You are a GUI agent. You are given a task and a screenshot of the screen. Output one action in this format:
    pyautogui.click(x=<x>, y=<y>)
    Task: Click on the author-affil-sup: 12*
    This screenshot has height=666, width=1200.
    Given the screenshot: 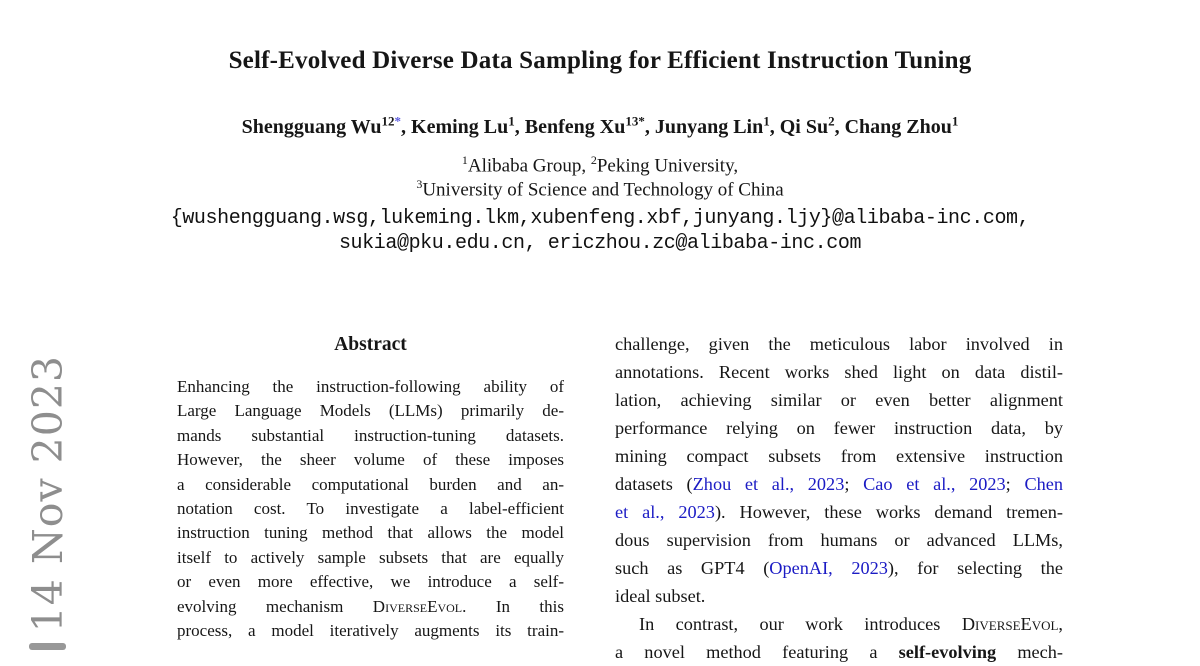 What is the action you would take?
    pyautogui.click(x=392, y=120)
    